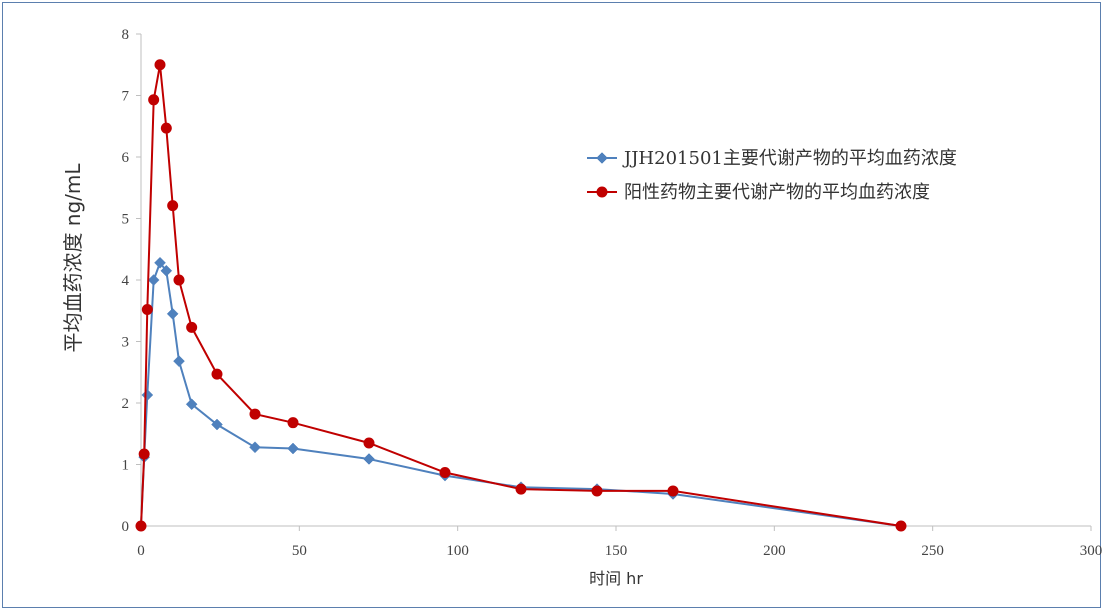  I want to click on y-axis-label: 平均血药浓度 ng/mL, so click(73, 258).